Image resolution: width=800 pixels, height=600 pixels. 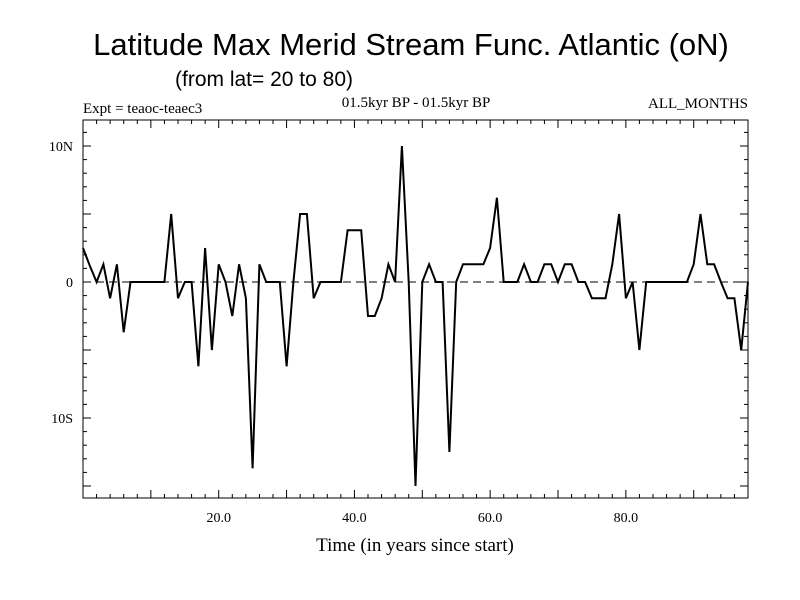 What do you see at coordinates (264, 79) in the screenshot?
I see `chart-subtitle: (from lat= 20 to 80)` at bounding box center [264, 79].